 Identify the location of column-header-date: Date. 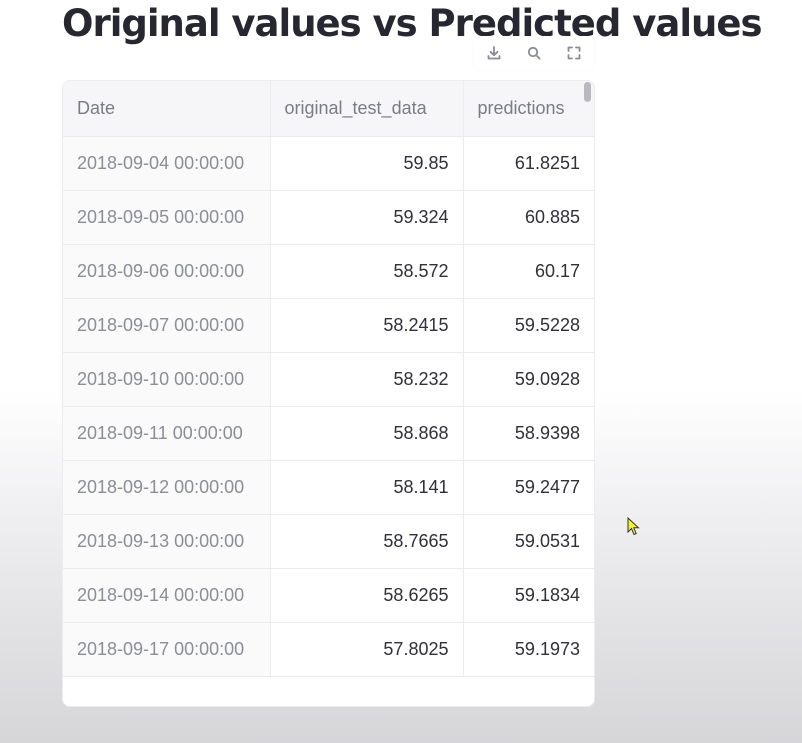
(167, 109).